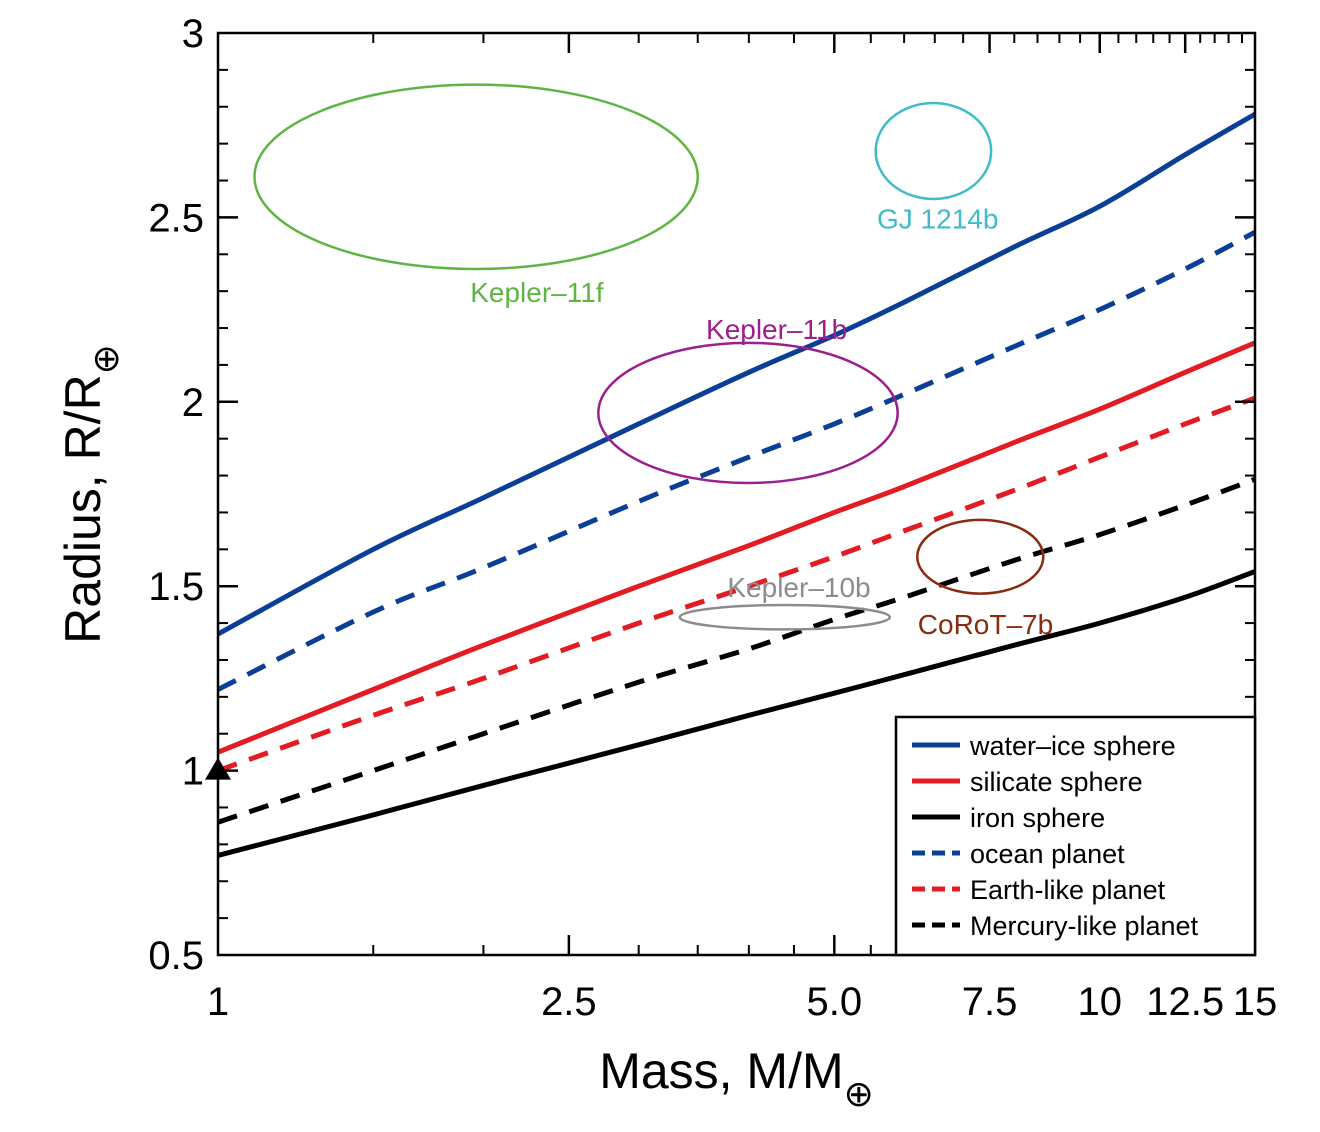 The width and height of the screenshot is (1320, 1132). What do you see at coordinates (193, 403) in the screenshot?
I see `y-tick-label: 2` at bounding box center [193, 403].